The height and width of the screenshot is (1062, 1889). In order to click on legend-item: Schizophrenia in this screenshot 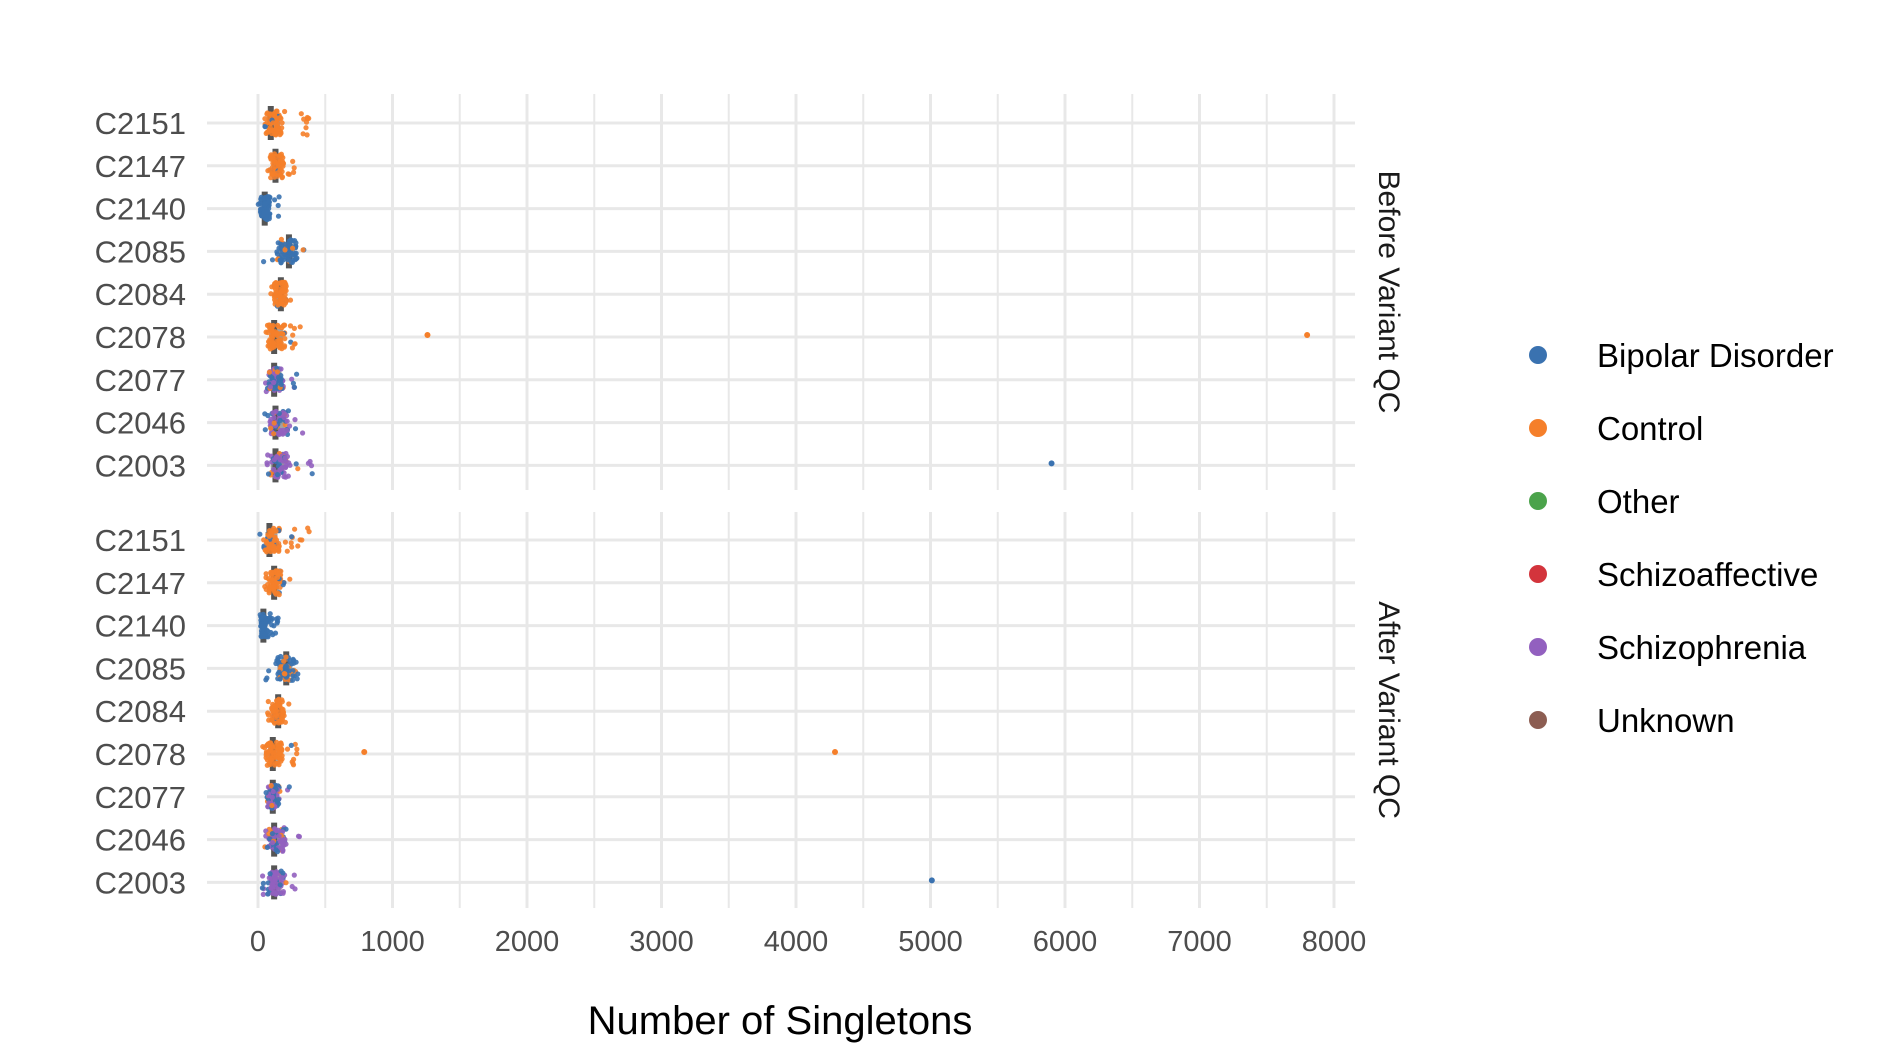, I will do `click(1668, 647)`.